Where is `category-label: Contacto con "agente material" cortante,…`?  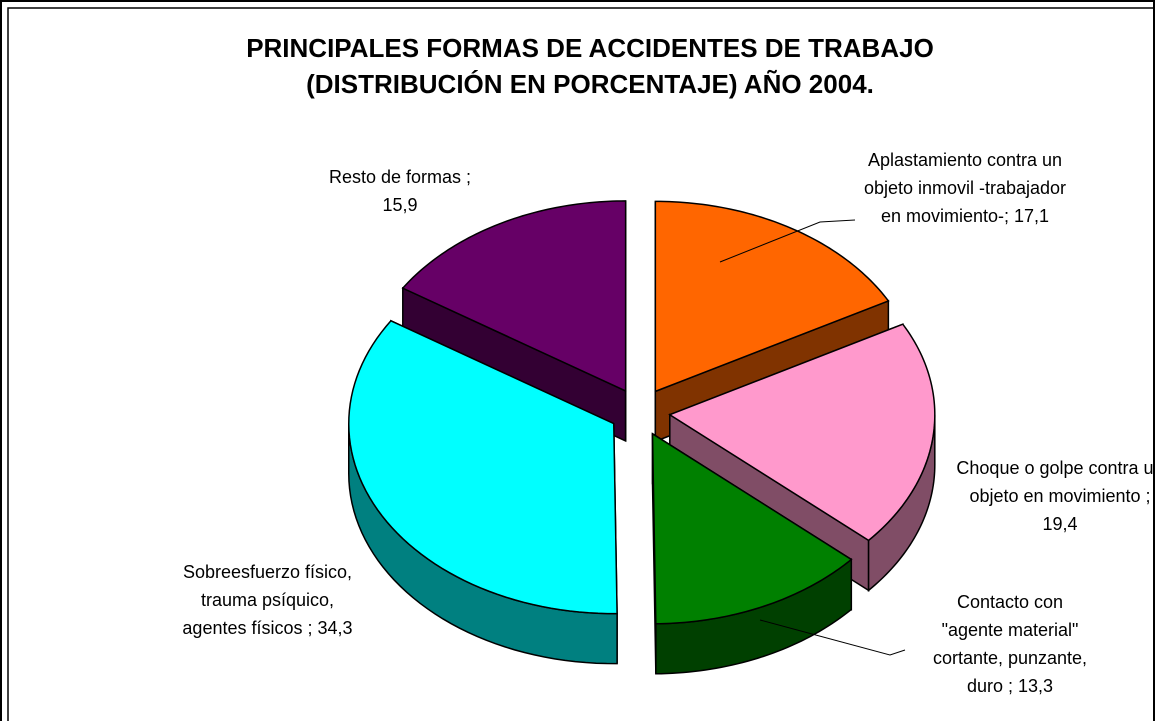 category-label: Contacto con "agente material" cortante,… is located at coordinates (1010, 644).